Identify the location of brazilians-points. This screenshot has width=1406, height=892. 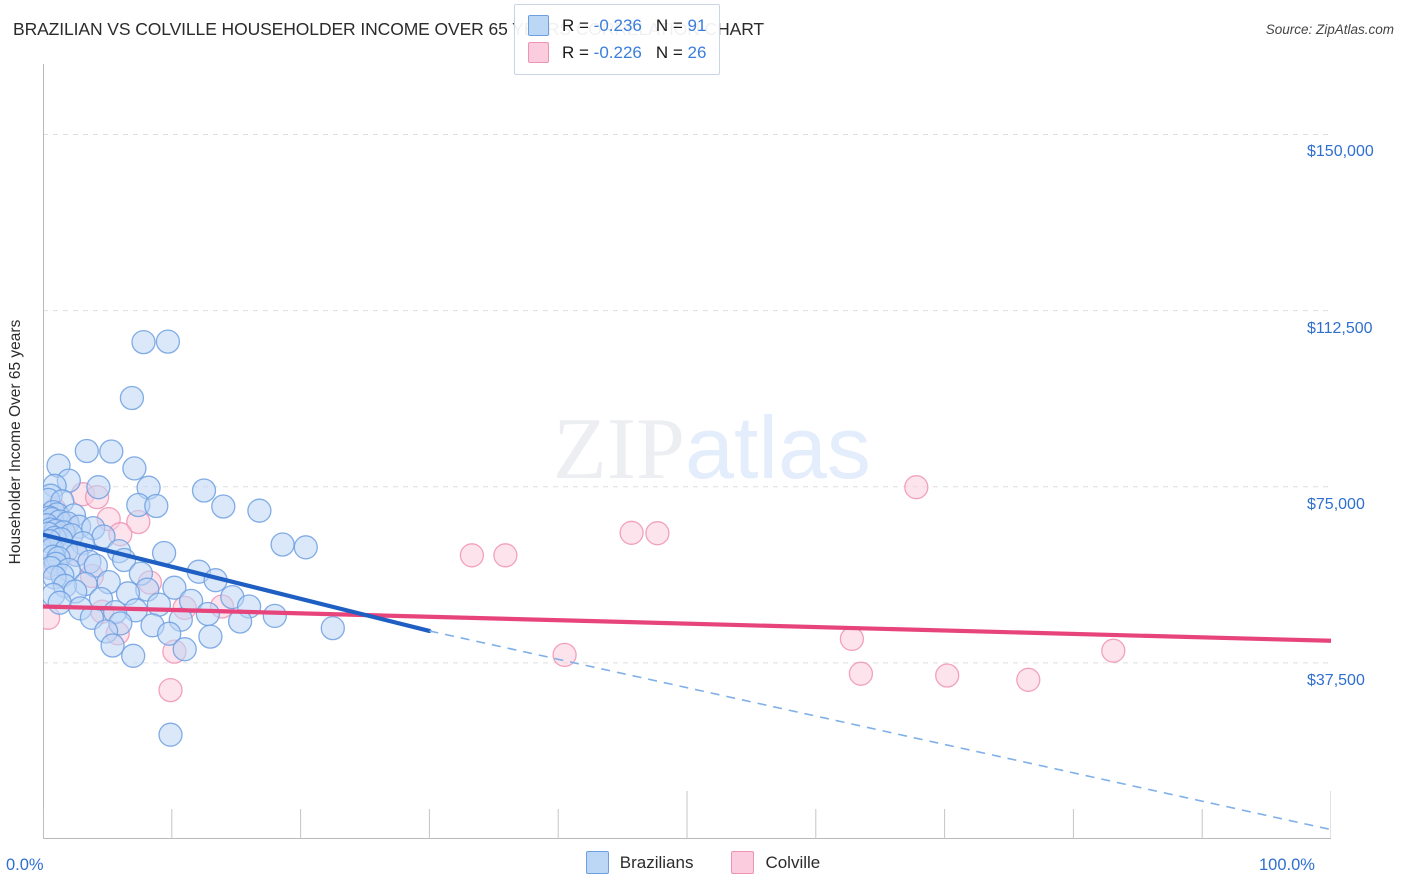
(194, 538).